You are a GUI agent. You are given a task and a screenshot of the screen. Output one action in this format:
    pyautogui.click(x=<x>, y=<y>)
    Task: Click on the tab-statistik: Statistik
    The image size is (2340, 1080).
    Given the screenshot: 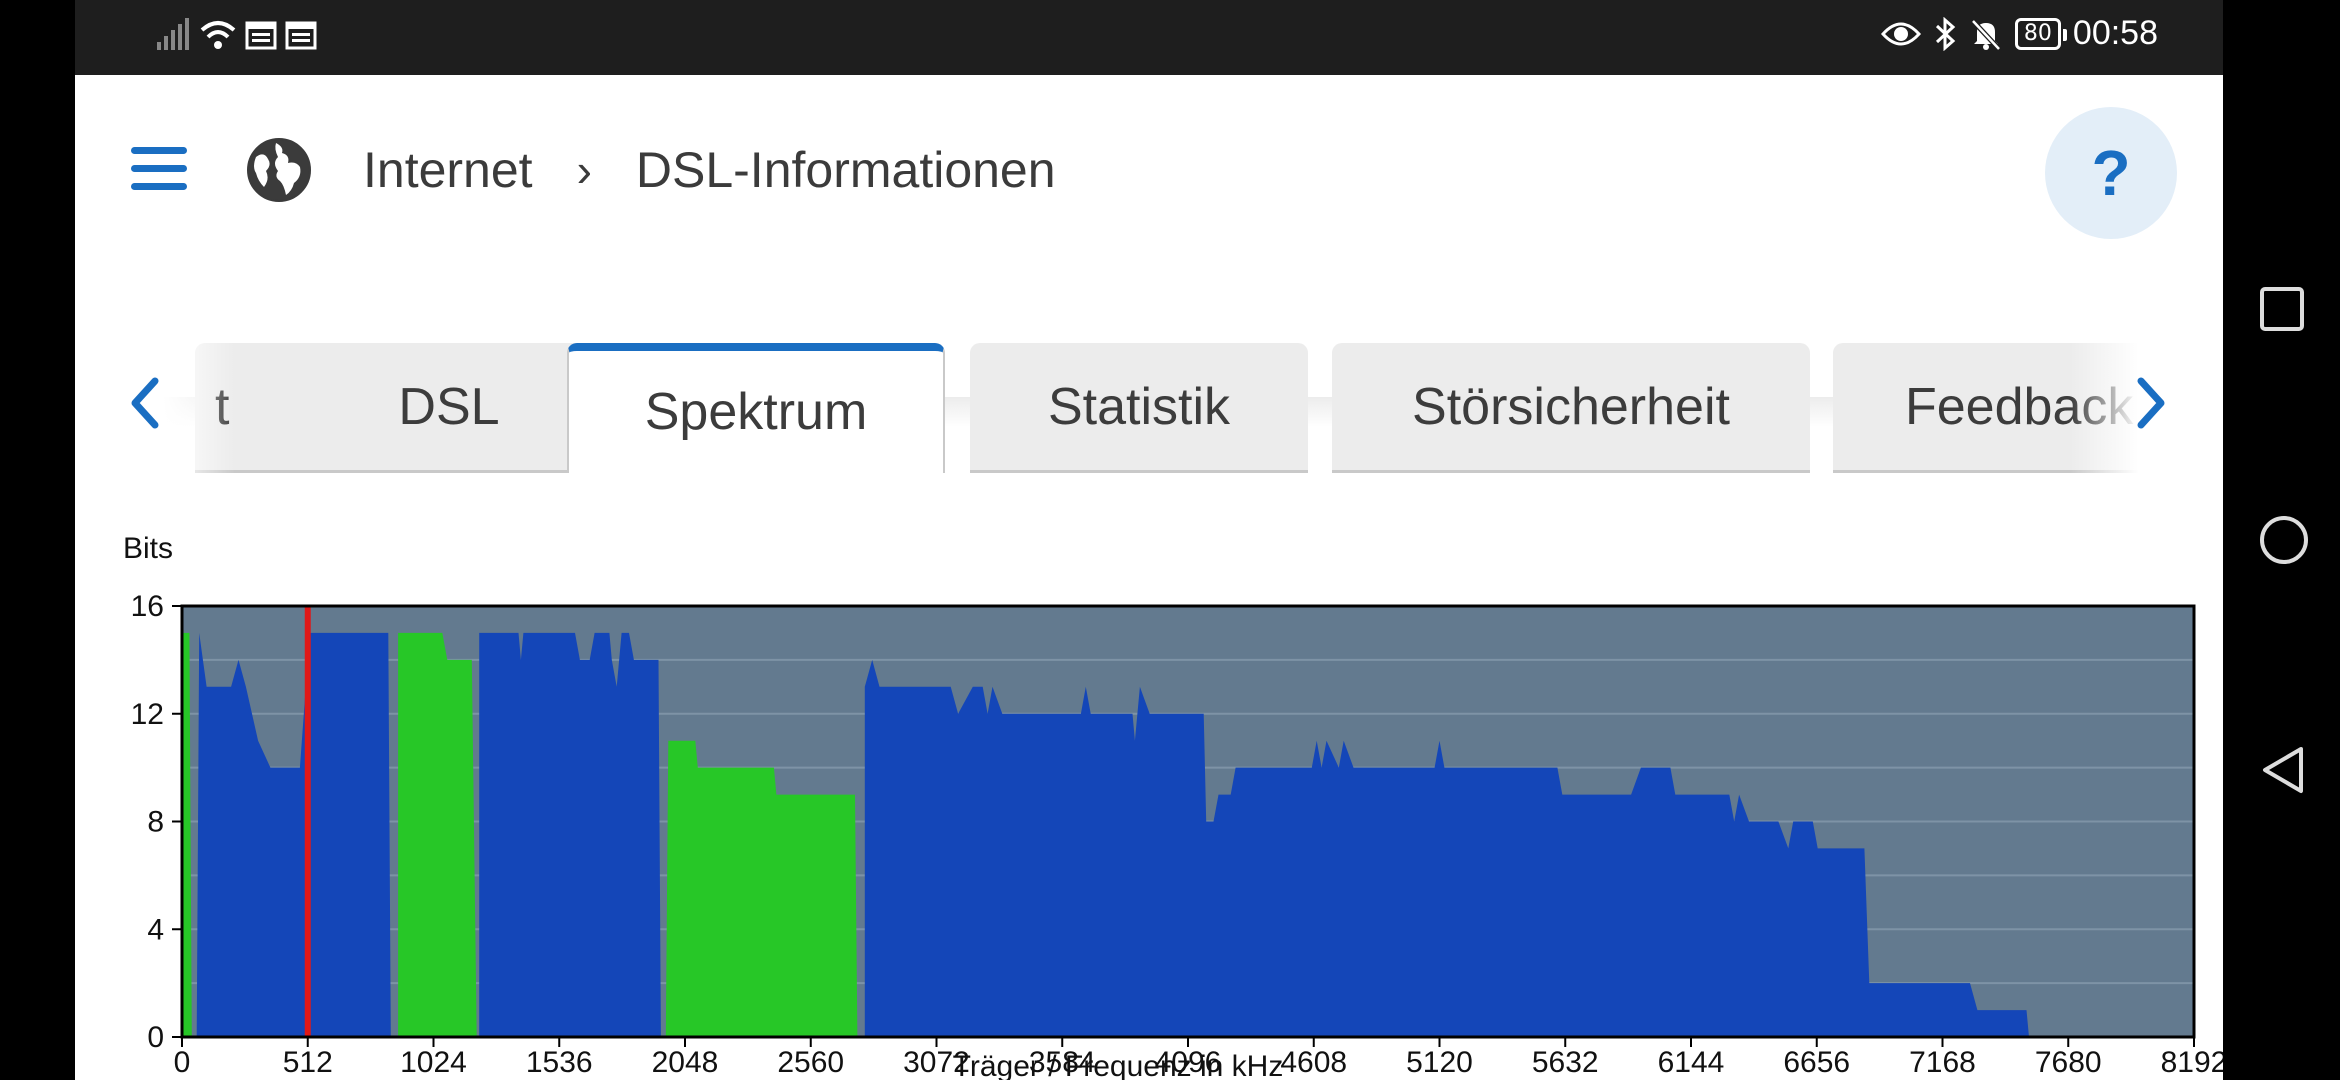 What is the action you would take?
    pyautogui.click(x=1139, y=408)
    